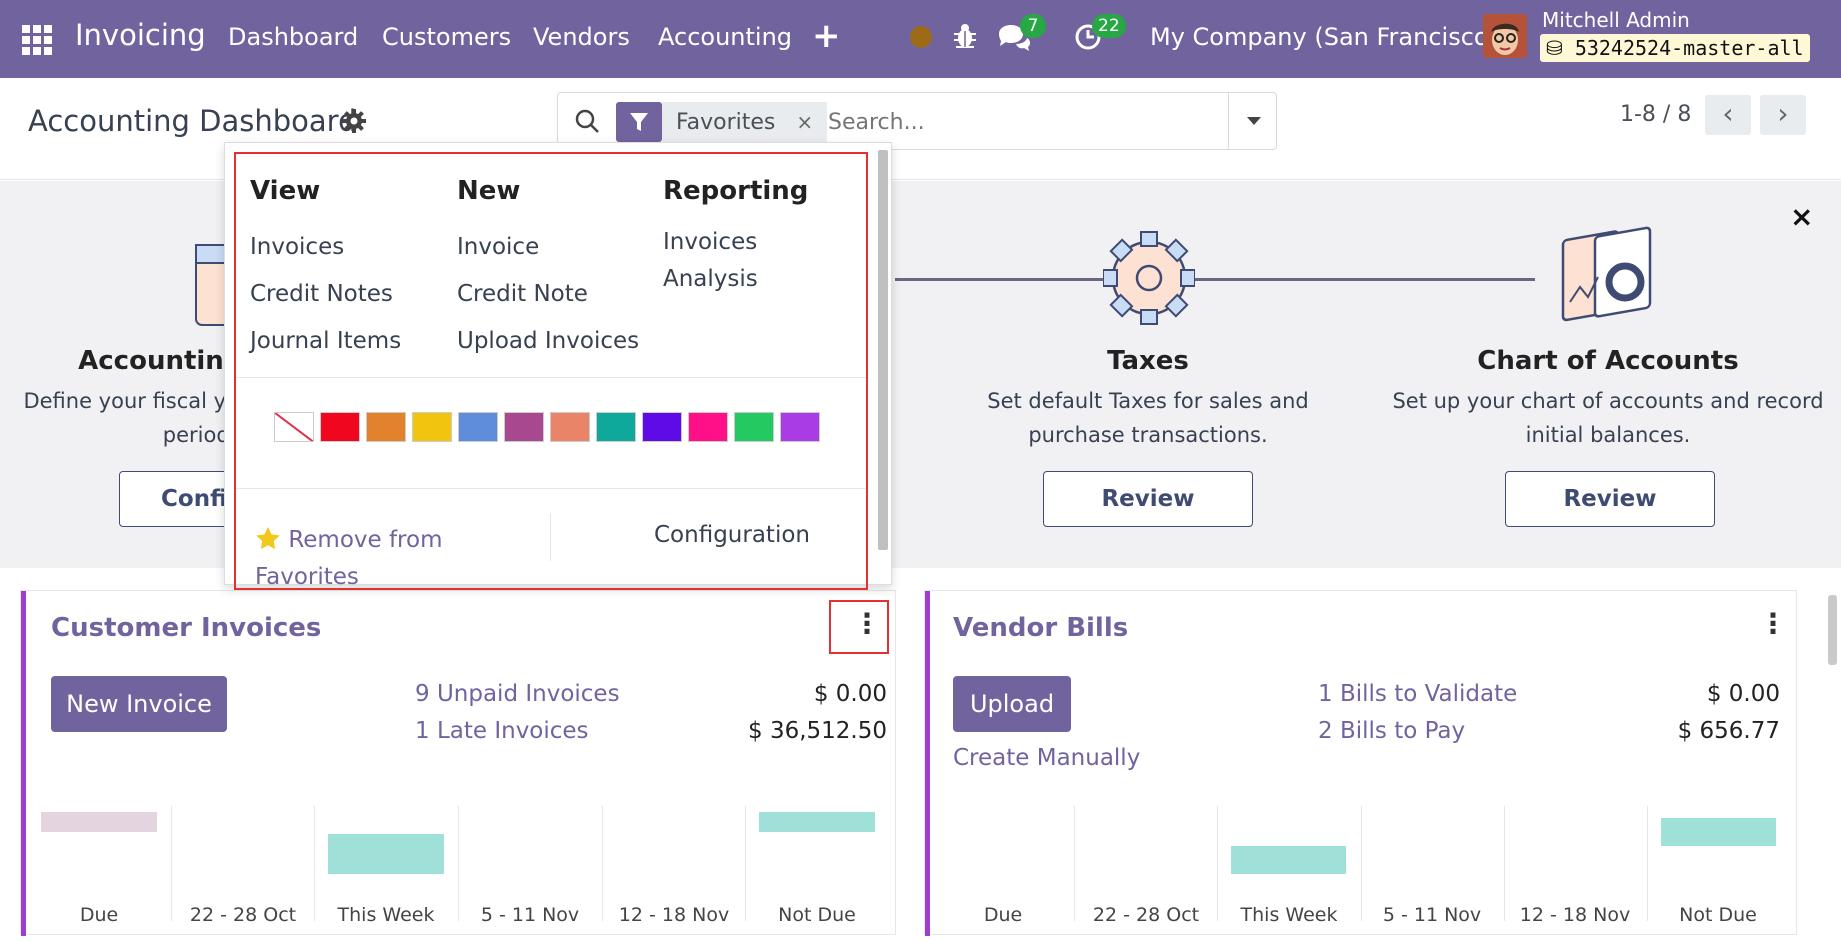 This screenshot has height=941, width=1841. What do you see at coordinates (1802, 216) in the screenshot?
I see `close-banner-icon: ×` at bounding box center [1802, 216].